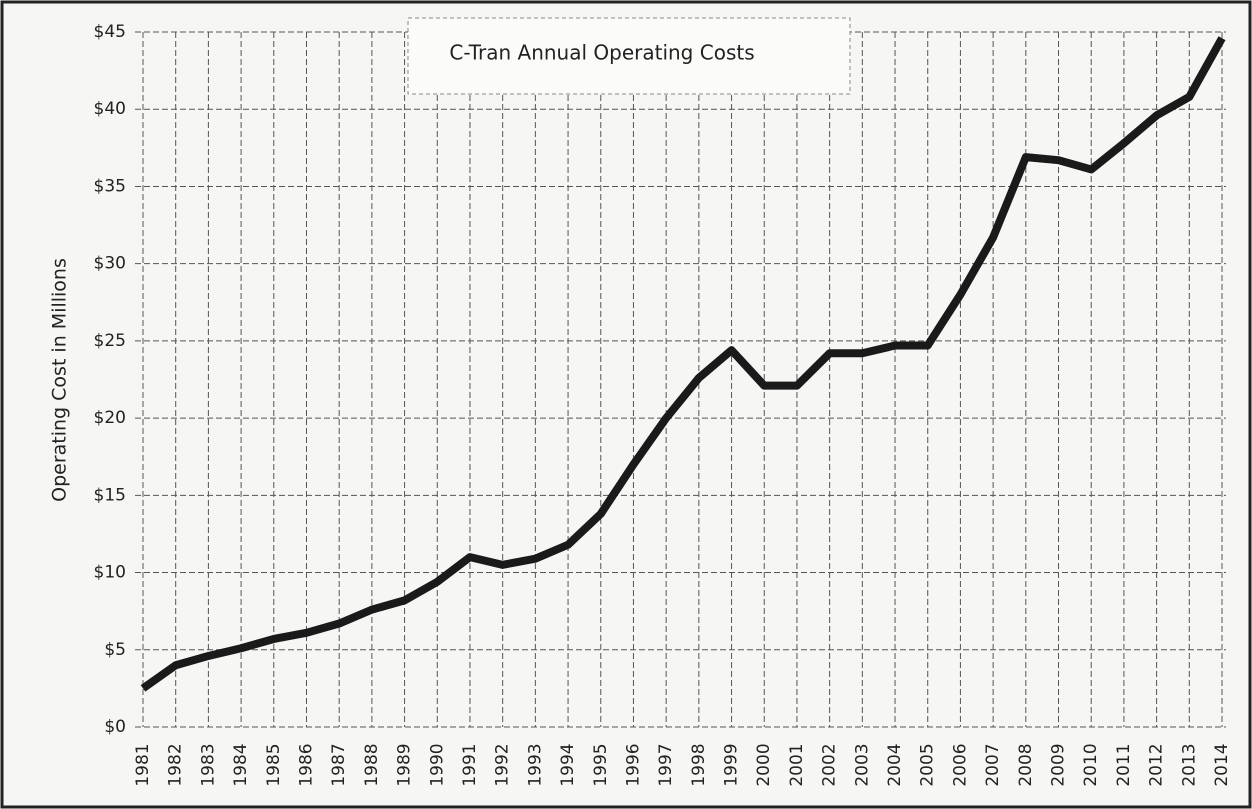  I want to click on x-tick-label: 1991, so click(470, 764).